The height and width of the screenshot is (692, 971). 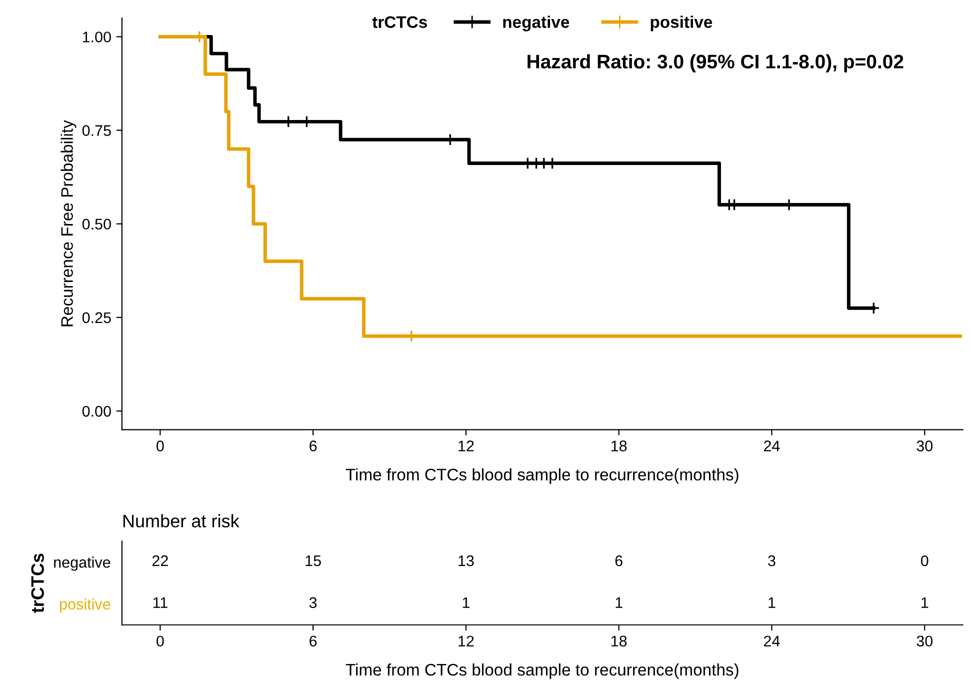 What do you see at coordinates (96, 130) in the screenshot?
I see `y-tick-label: 0.75` at bounding box center [96, 130].